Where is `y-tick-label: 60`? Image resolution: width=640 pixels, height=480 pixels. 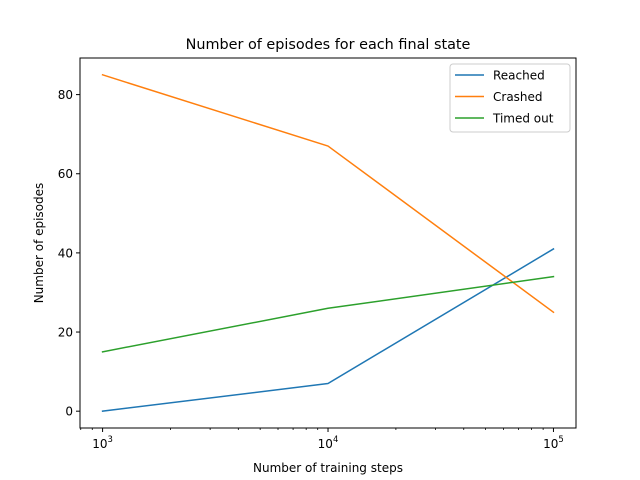 y-tick-label: 60 is located at coordinates (65, 174).